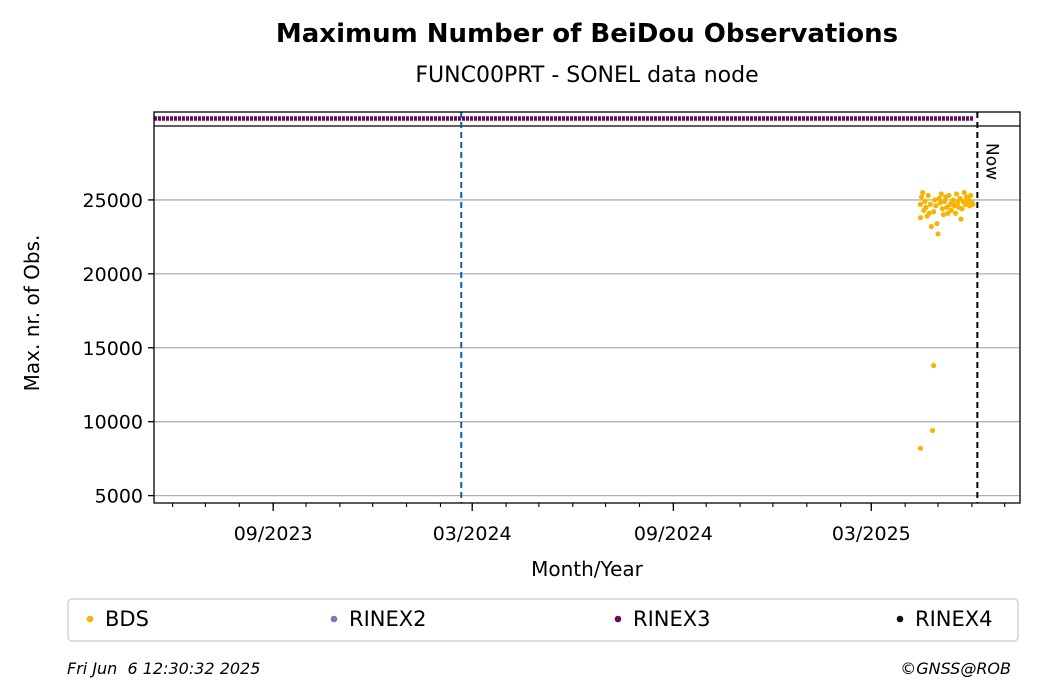 The height and width of the screenshot is (699, 1040). I want to click on legend-label: RINEX4, so click(954, 619).